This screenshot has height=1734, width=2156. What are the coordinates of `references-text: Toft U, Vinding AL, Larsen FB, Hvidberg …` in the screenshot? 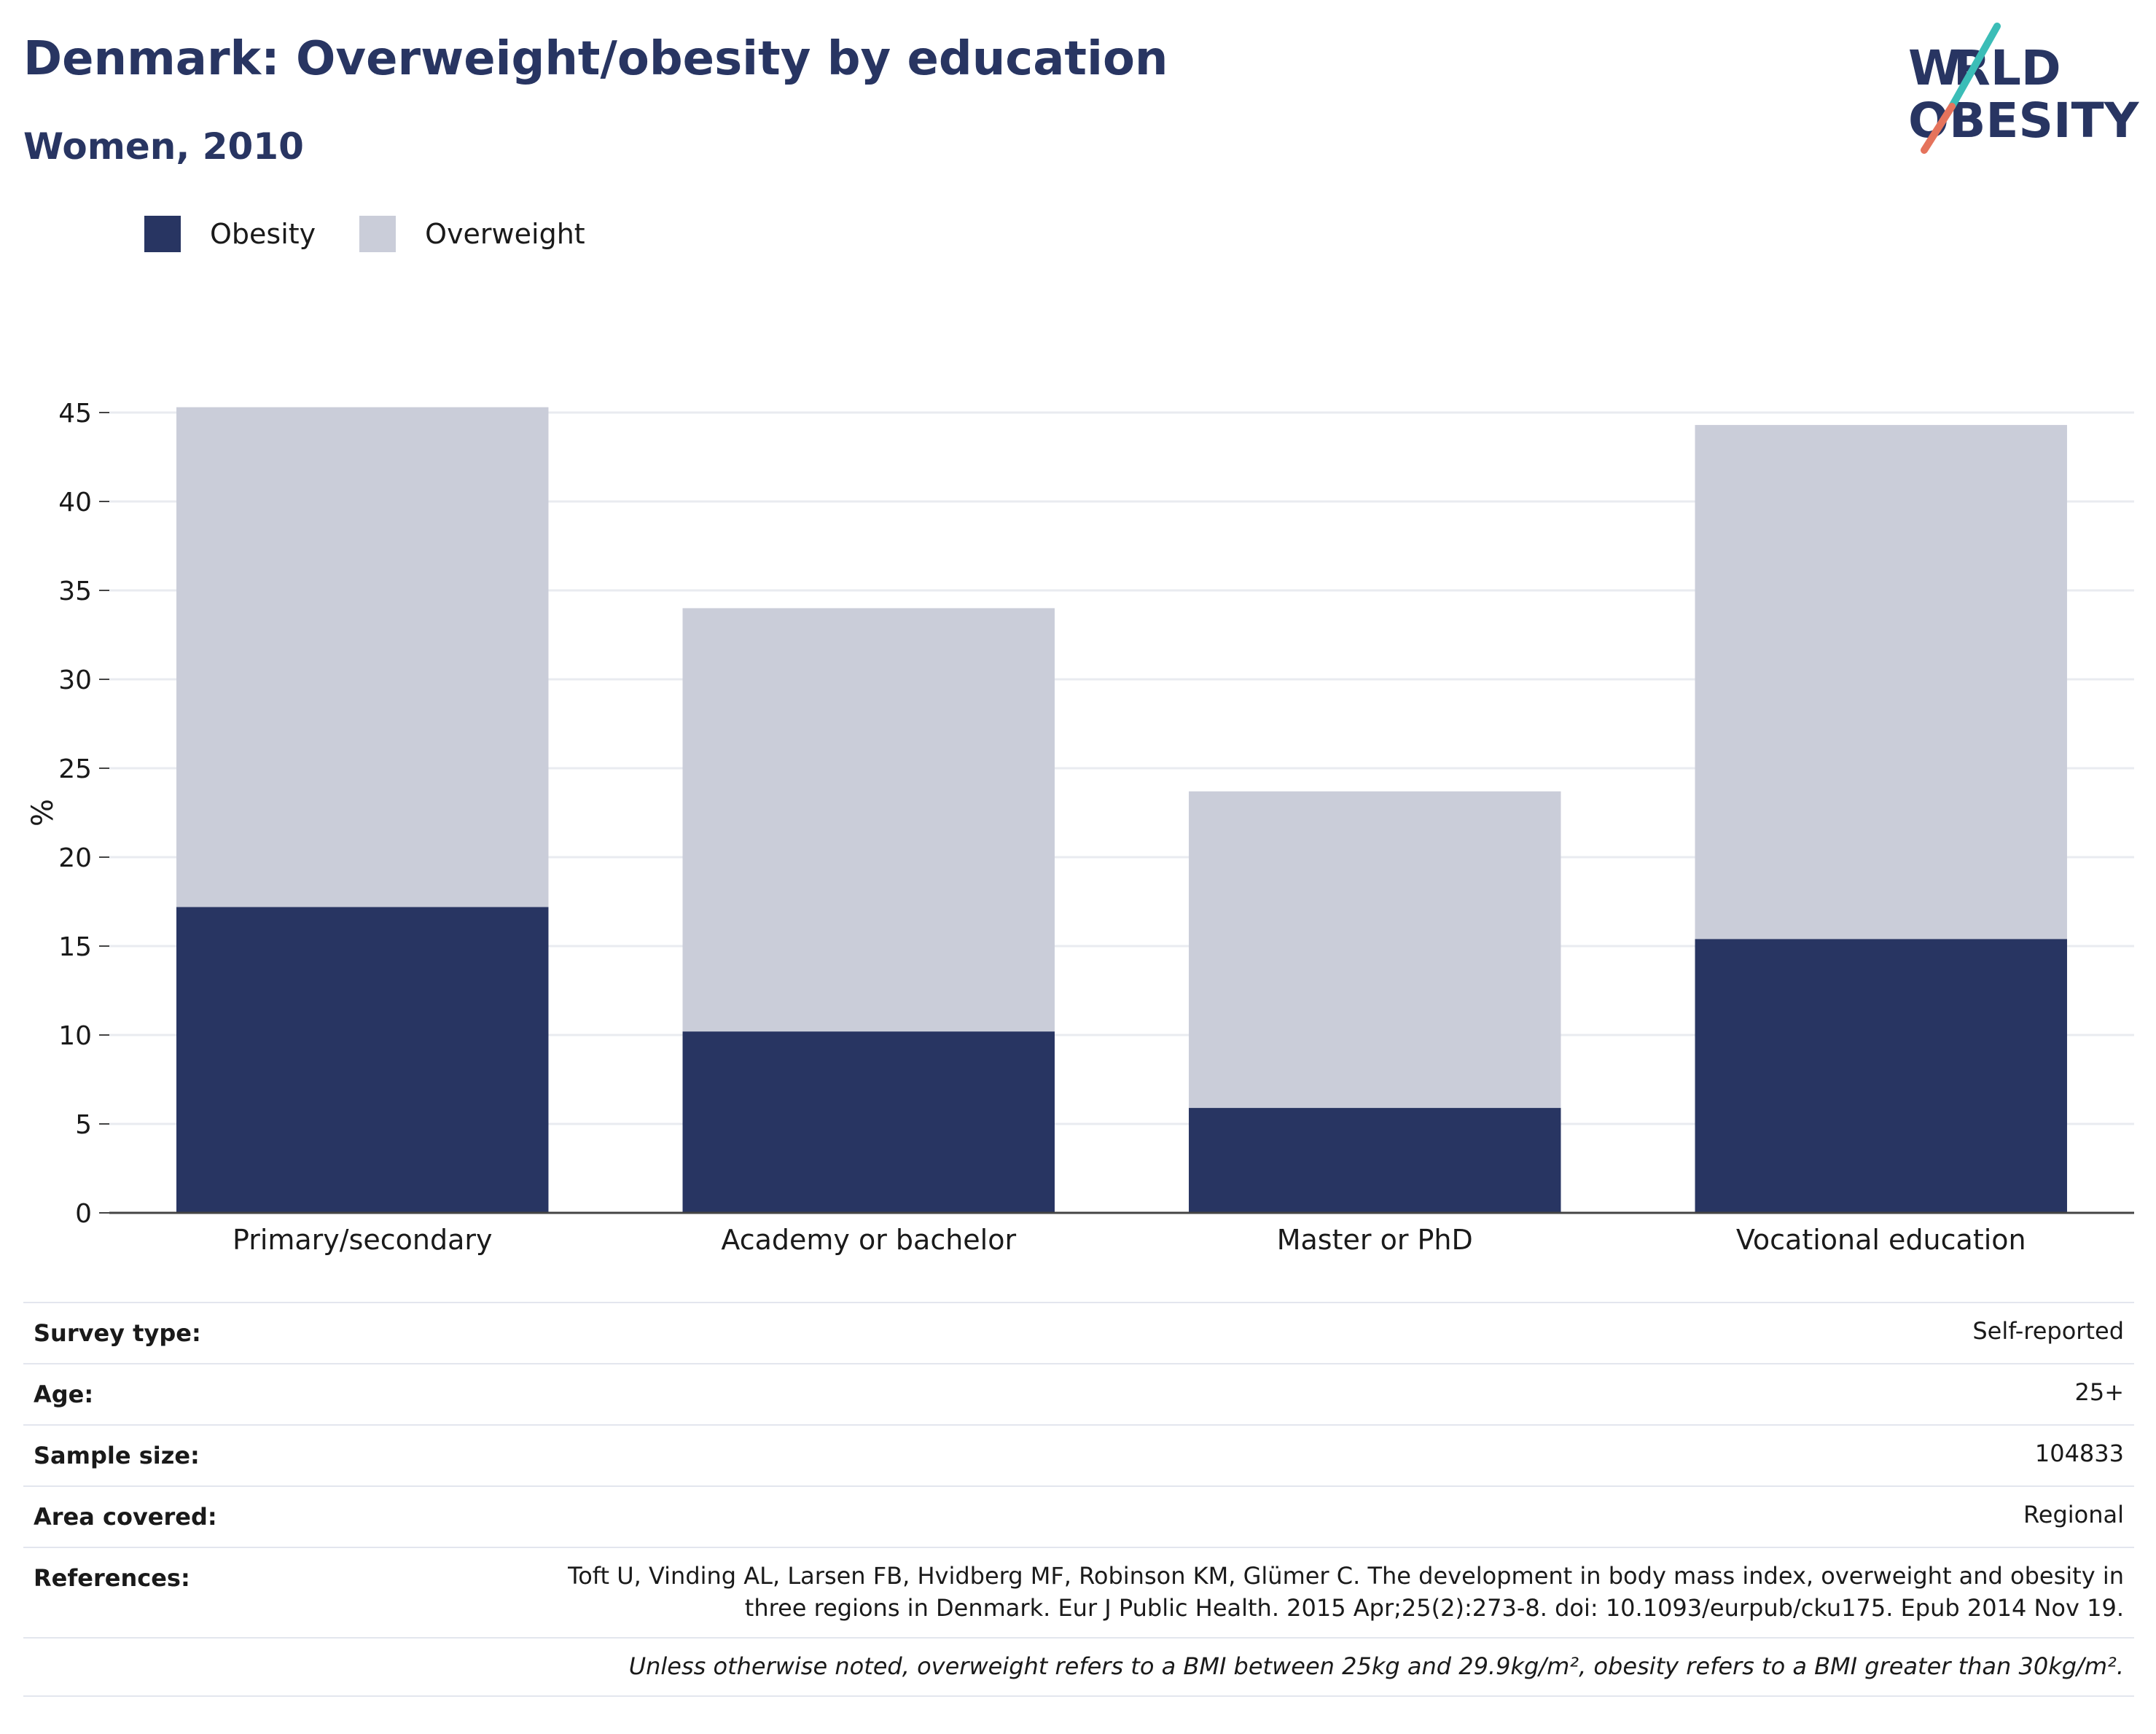 It's located at (1346, 1592).